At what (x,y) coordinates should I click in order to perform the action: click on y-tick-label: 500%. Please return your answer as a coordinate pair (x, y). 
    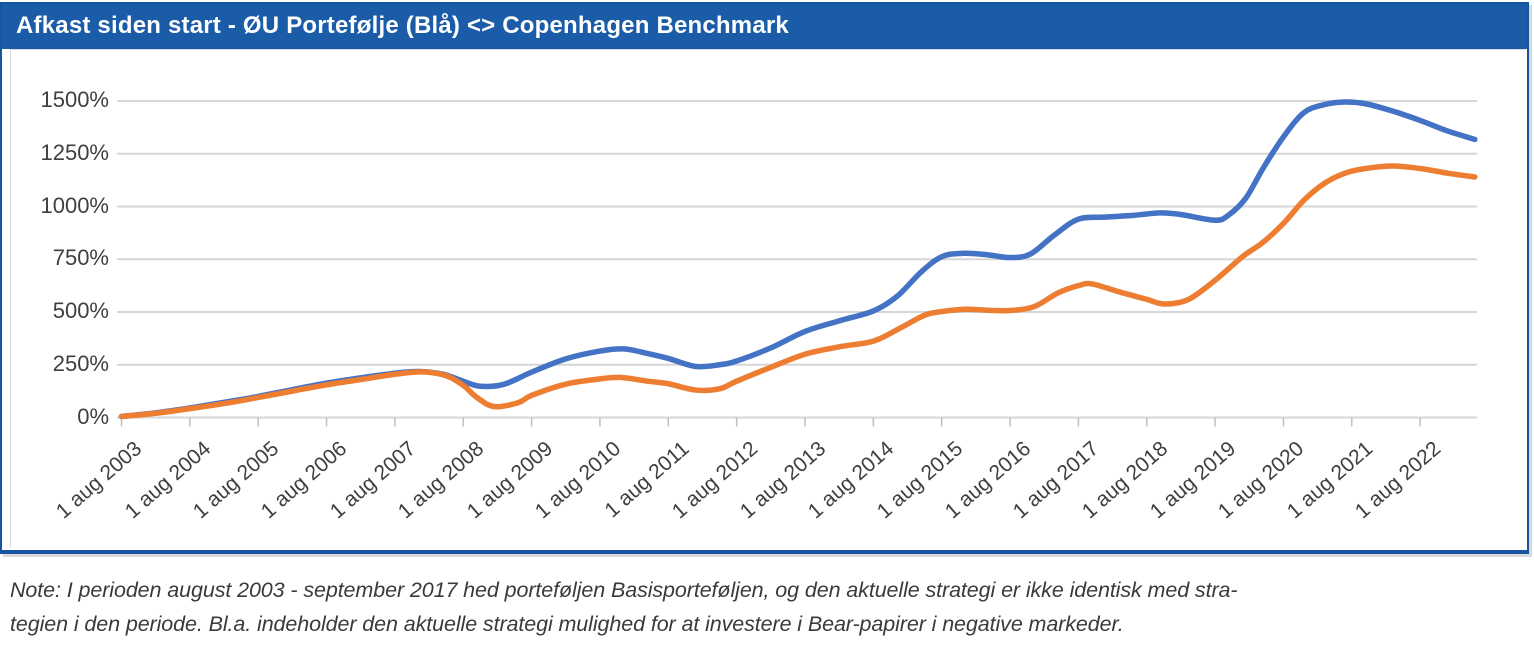
    Looking at the image, I should click on (80, 310).